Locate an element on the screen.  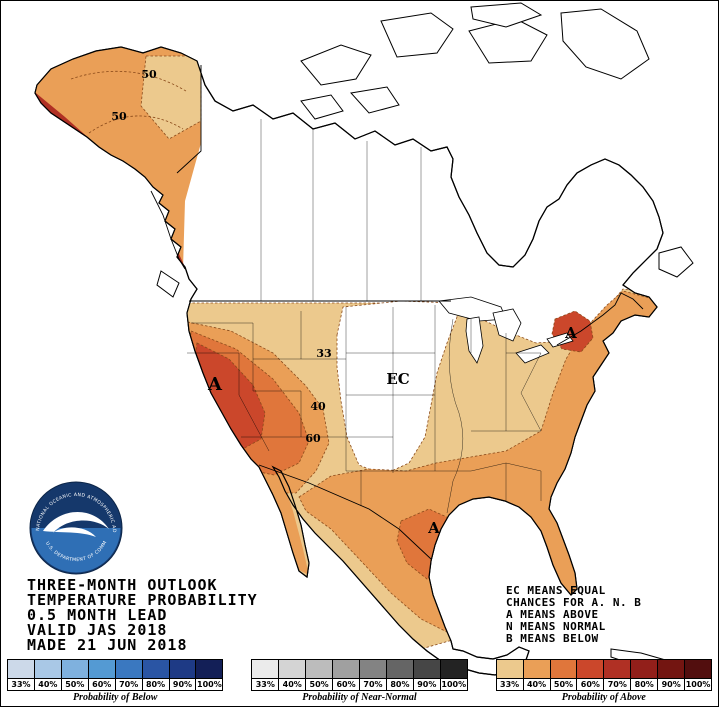
colorbar-caption: Probability of Near-Normal is located at coordinates (359, 697).